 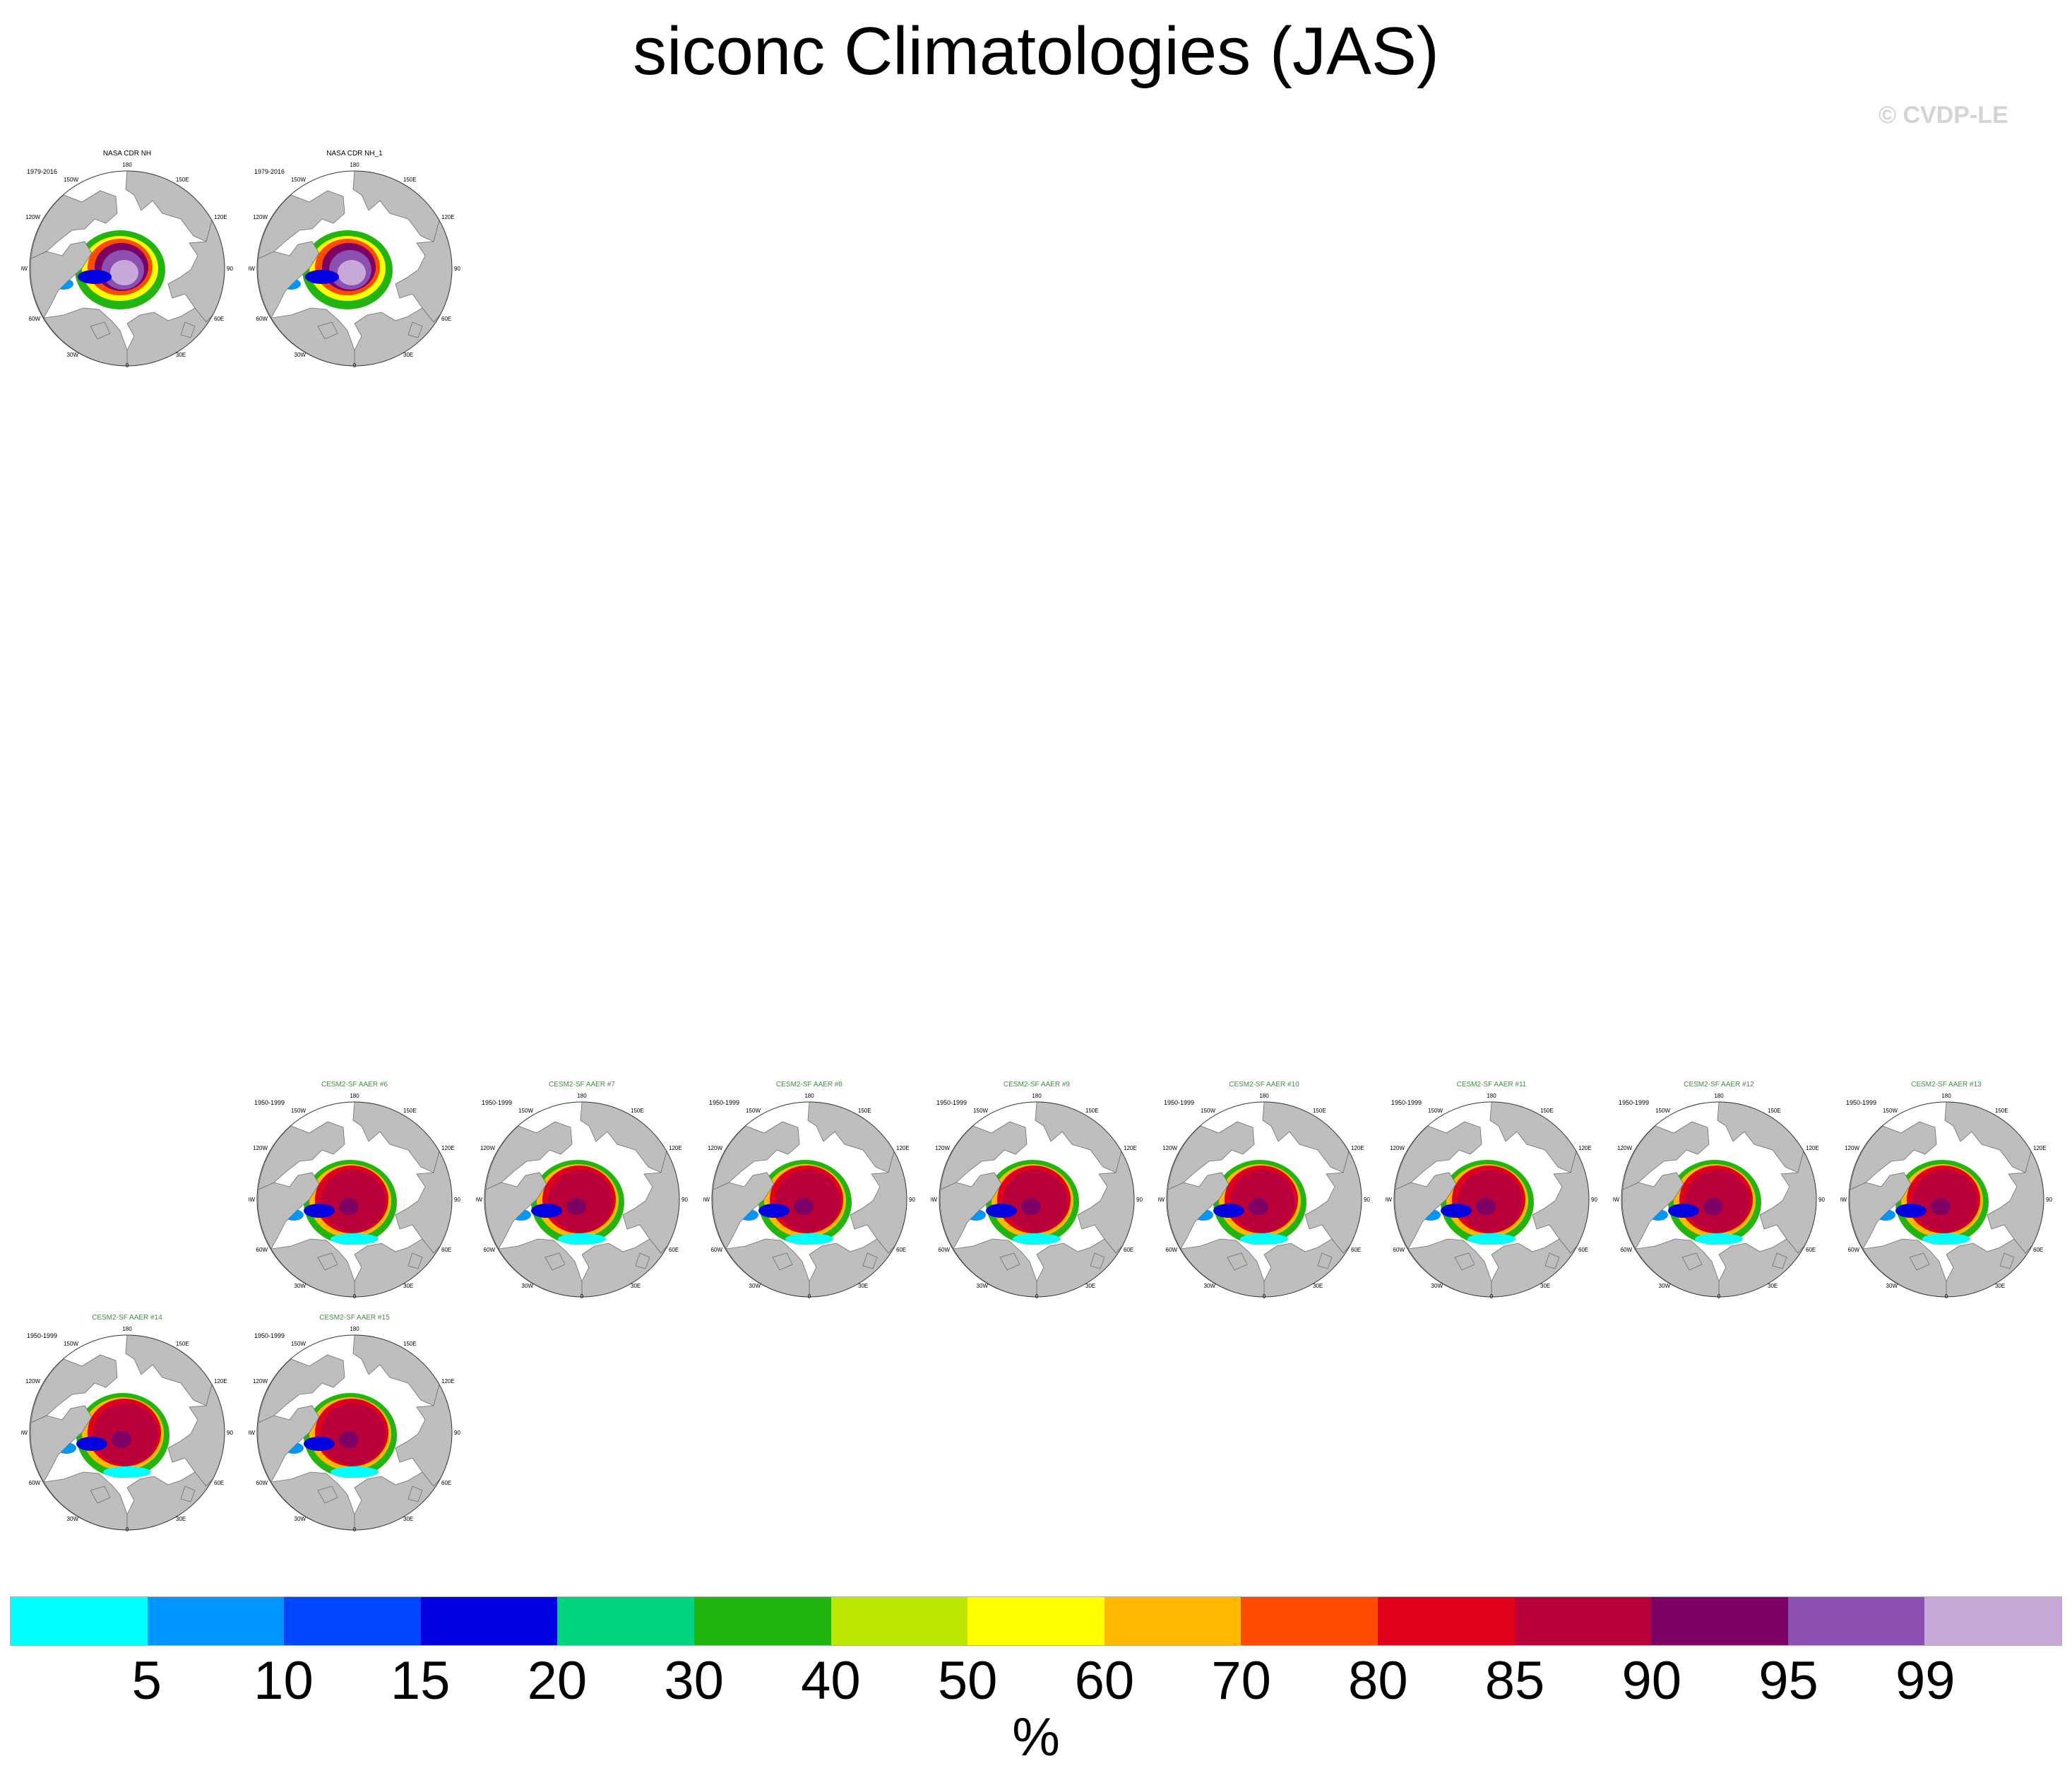 I want to click on panel-period: 1979-2016, so click(x=42, y=172).